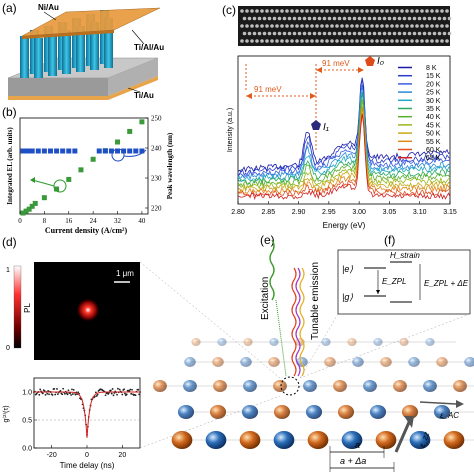 Image resolution: width=474 pixels, height=474 pixels. I want to click on peak-label-i1: I₁, so click(326, 127).